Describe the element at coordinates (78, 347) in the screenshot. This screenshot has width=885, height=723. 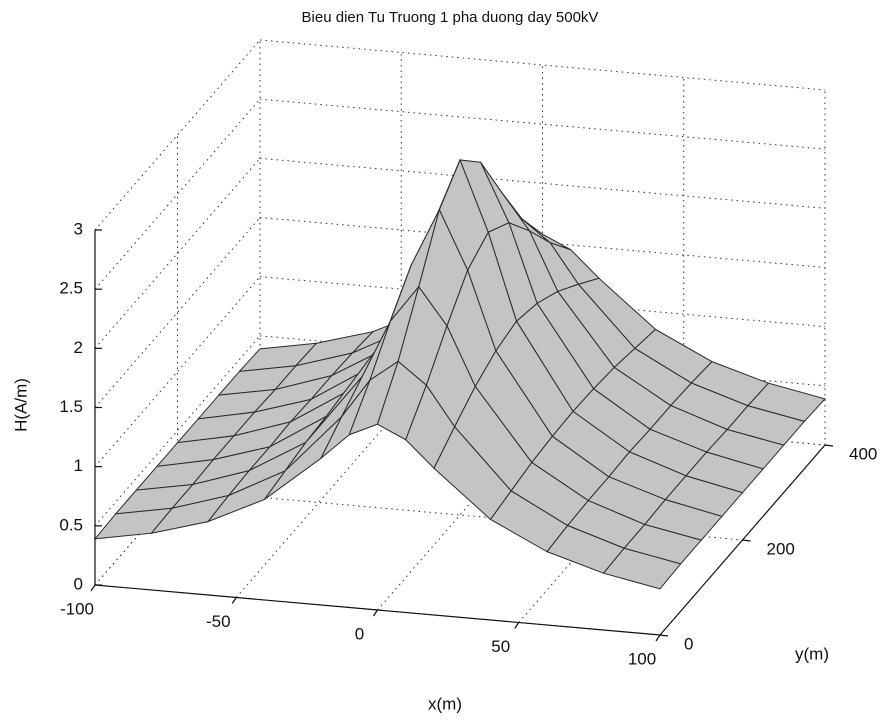
I see `z-tick-label: 2` at that location.